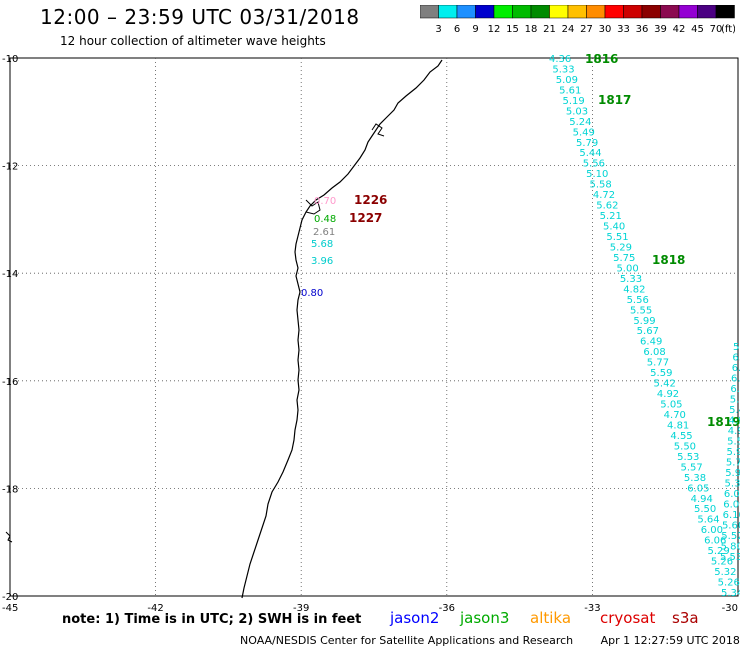  I want to click on track-wave-height: 5.52, so click(730, 536).